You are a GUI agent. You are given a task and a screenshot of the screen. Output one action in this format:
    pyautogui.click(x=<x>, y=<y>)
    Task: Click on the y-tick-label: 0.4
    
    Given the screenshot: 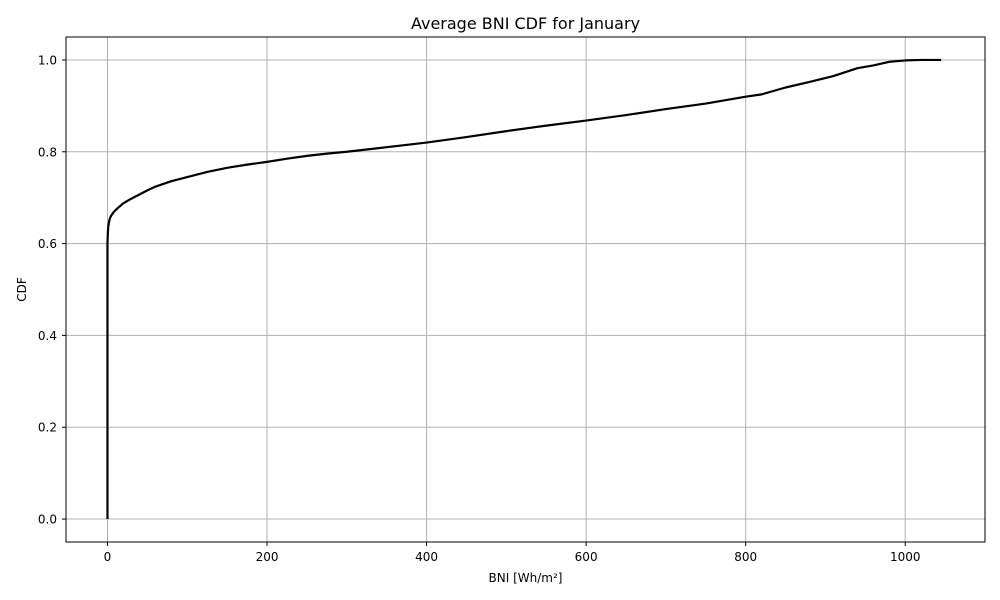 What is the action you would take?
    pyautogui.click(x=47, y=336)
    